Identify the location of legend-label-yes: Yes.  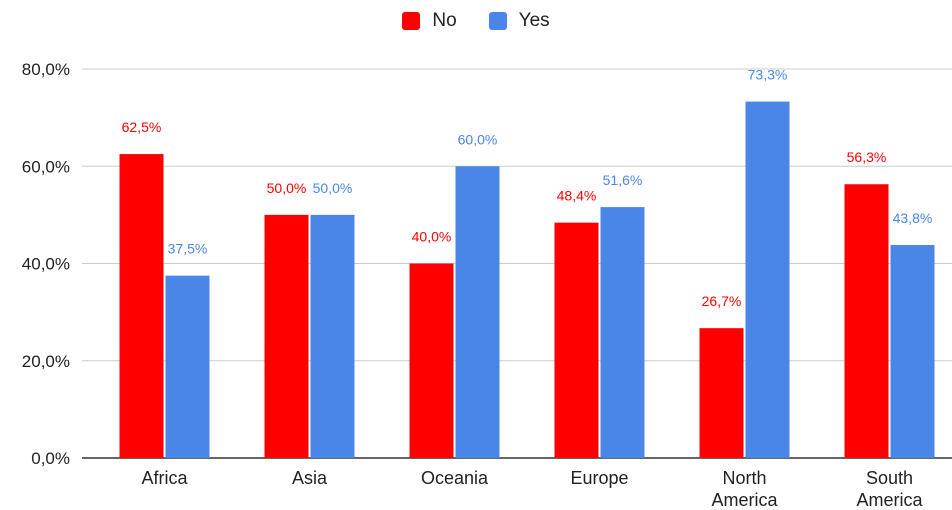
(534, 20).